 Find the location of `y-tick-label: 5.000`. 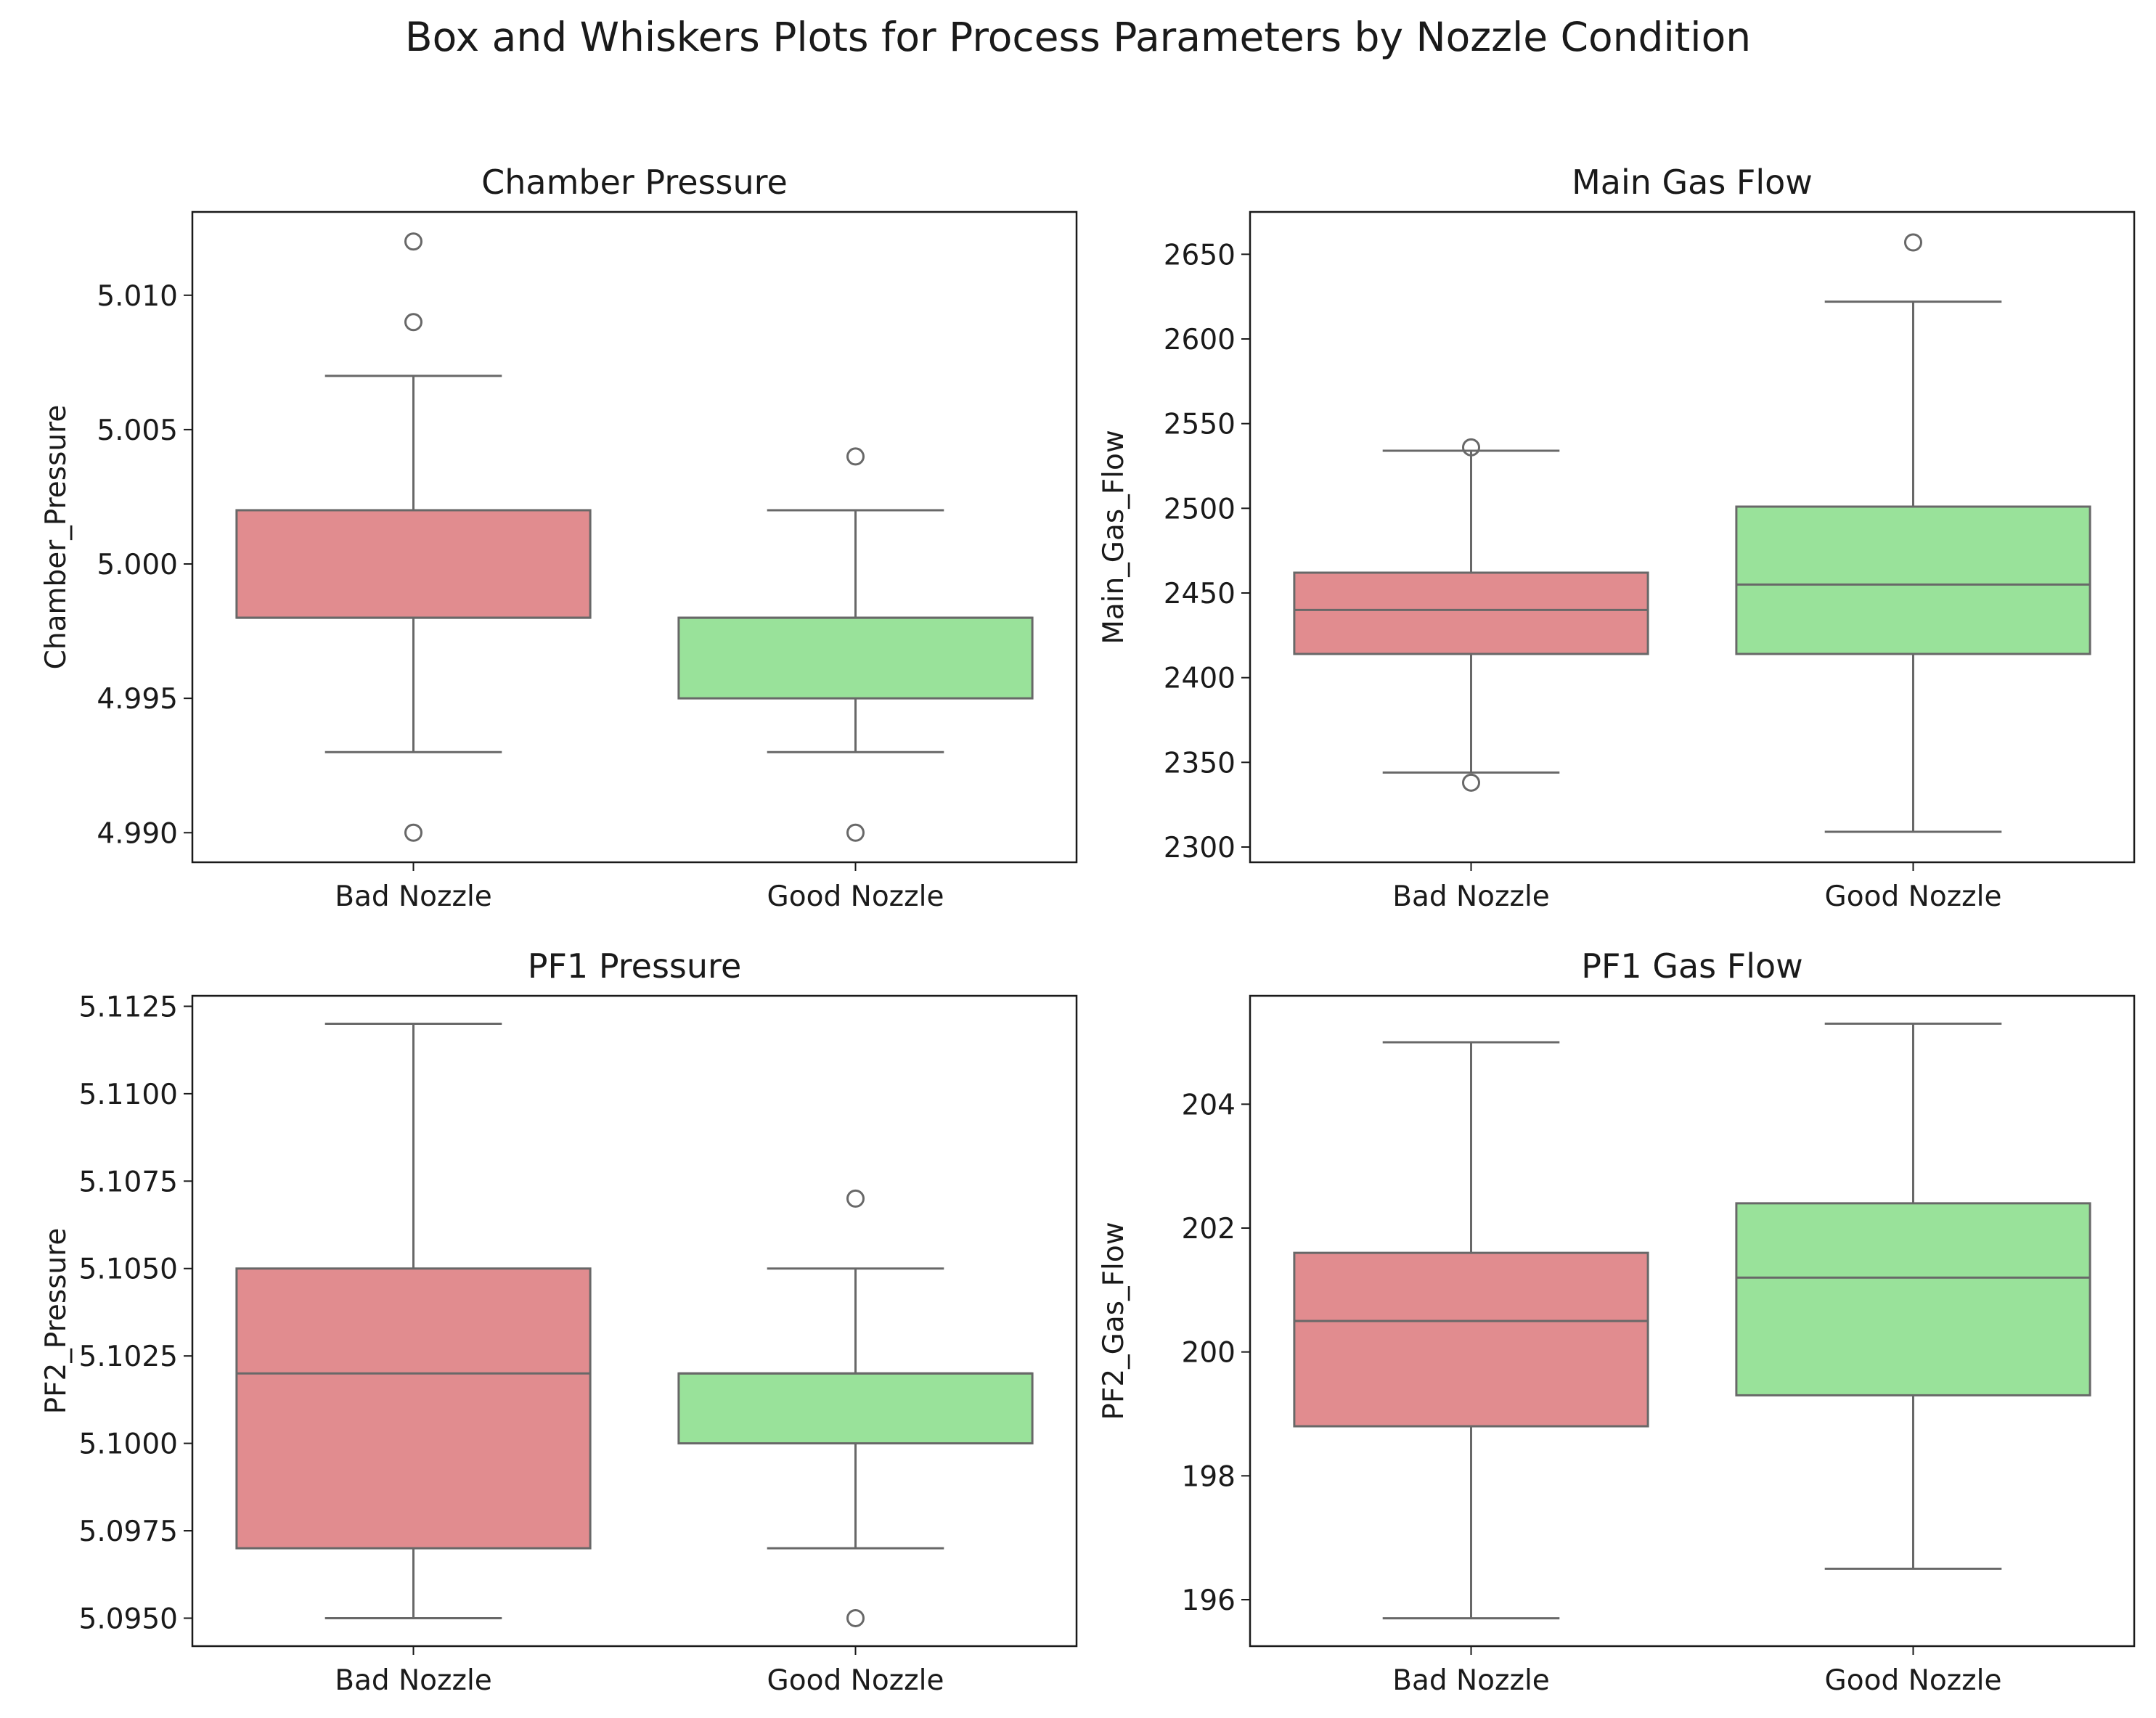

y-tick-label: 5.000 is located at coordinates (138, 565).